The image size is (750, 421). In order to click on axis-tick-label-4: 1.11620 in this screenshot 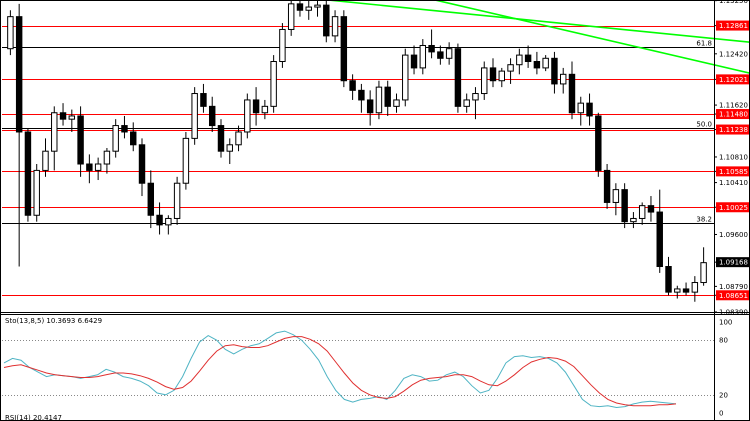, I will do `click(733, 106)`.